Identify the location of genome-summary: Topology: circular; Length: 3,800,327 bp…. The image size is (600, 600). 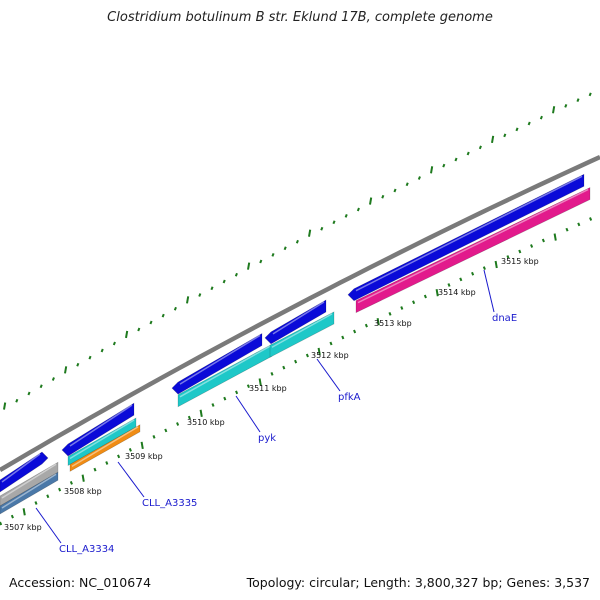
(418, 582).